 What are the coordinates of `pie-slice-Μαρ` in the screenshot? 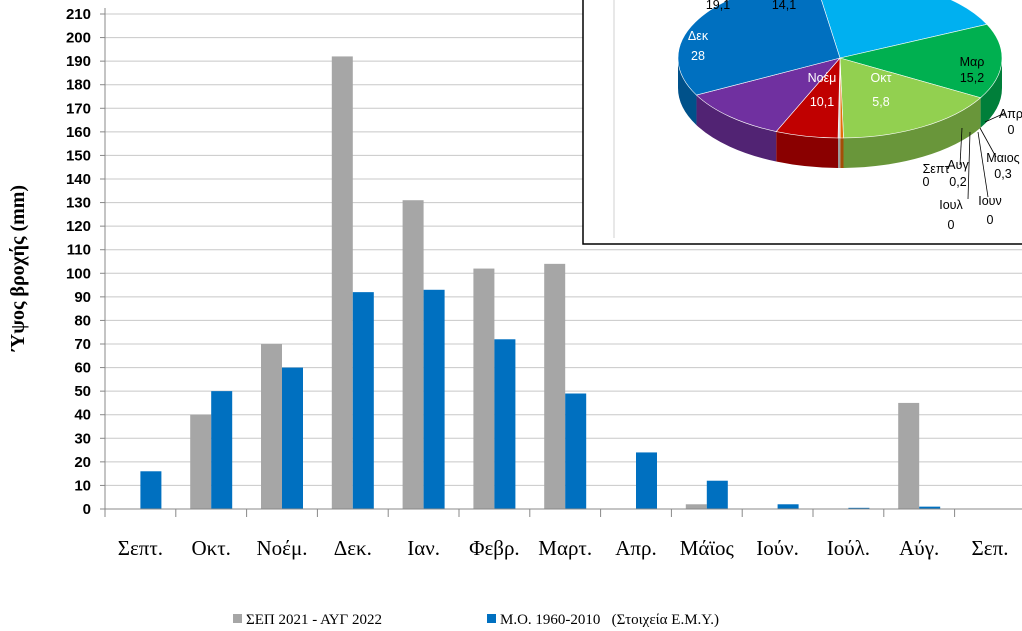 It's located at (910, 98).